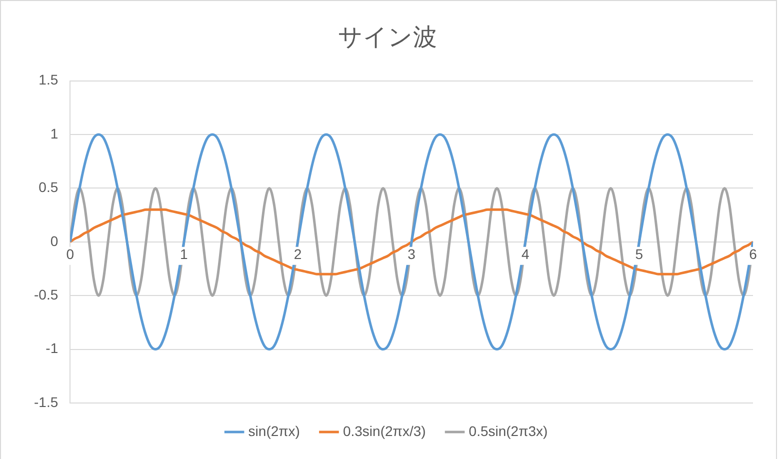 The width and height of the screenshot is (781, 459). What do you see at coordinates (46, 402) in the screenshot?
I see `y-tick-label: -1.5` at bounding box center [46, 402].